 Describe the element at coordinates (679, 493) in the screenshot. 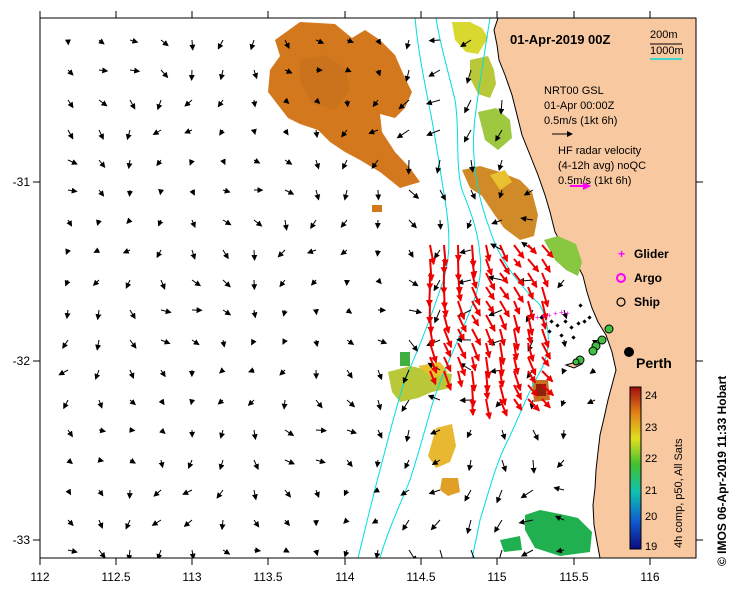

I see `colorbar-label: 4h comp, p50, All Sats` at that location.